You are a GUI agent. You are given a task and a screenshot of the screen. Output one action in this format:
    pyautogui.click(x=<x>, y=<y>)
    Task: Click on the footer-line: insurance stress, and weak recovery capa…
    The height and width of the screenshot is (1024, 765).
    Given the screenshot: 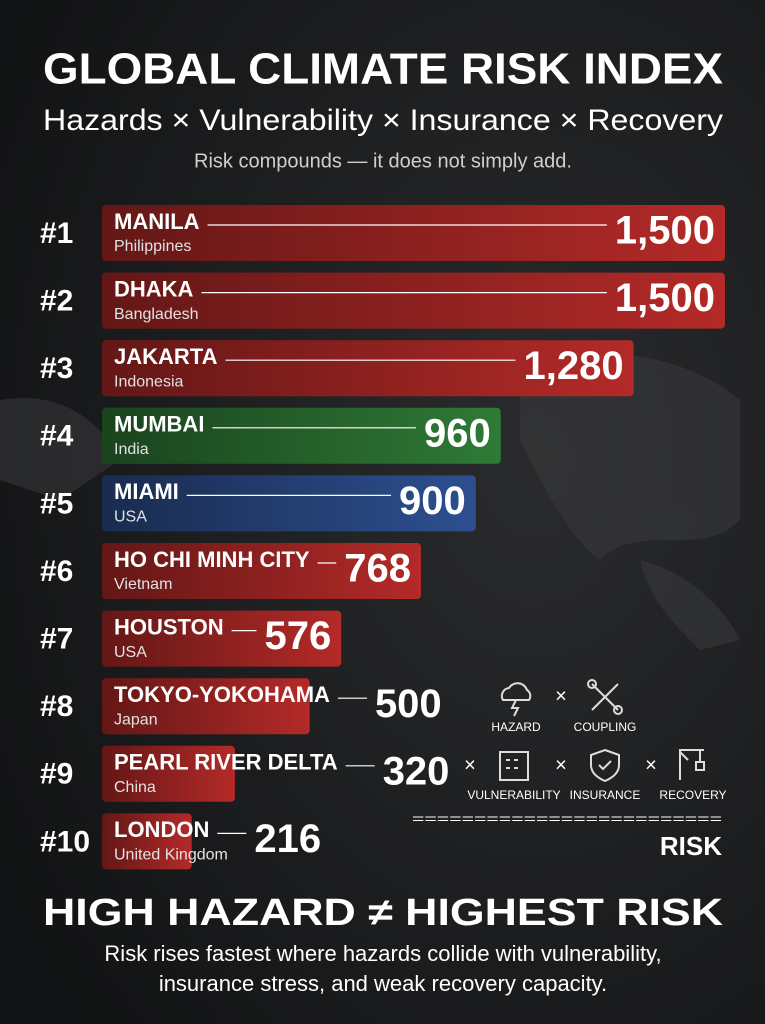 What is the action you would take?
    pyautogui.click(x=383, y=983)
    